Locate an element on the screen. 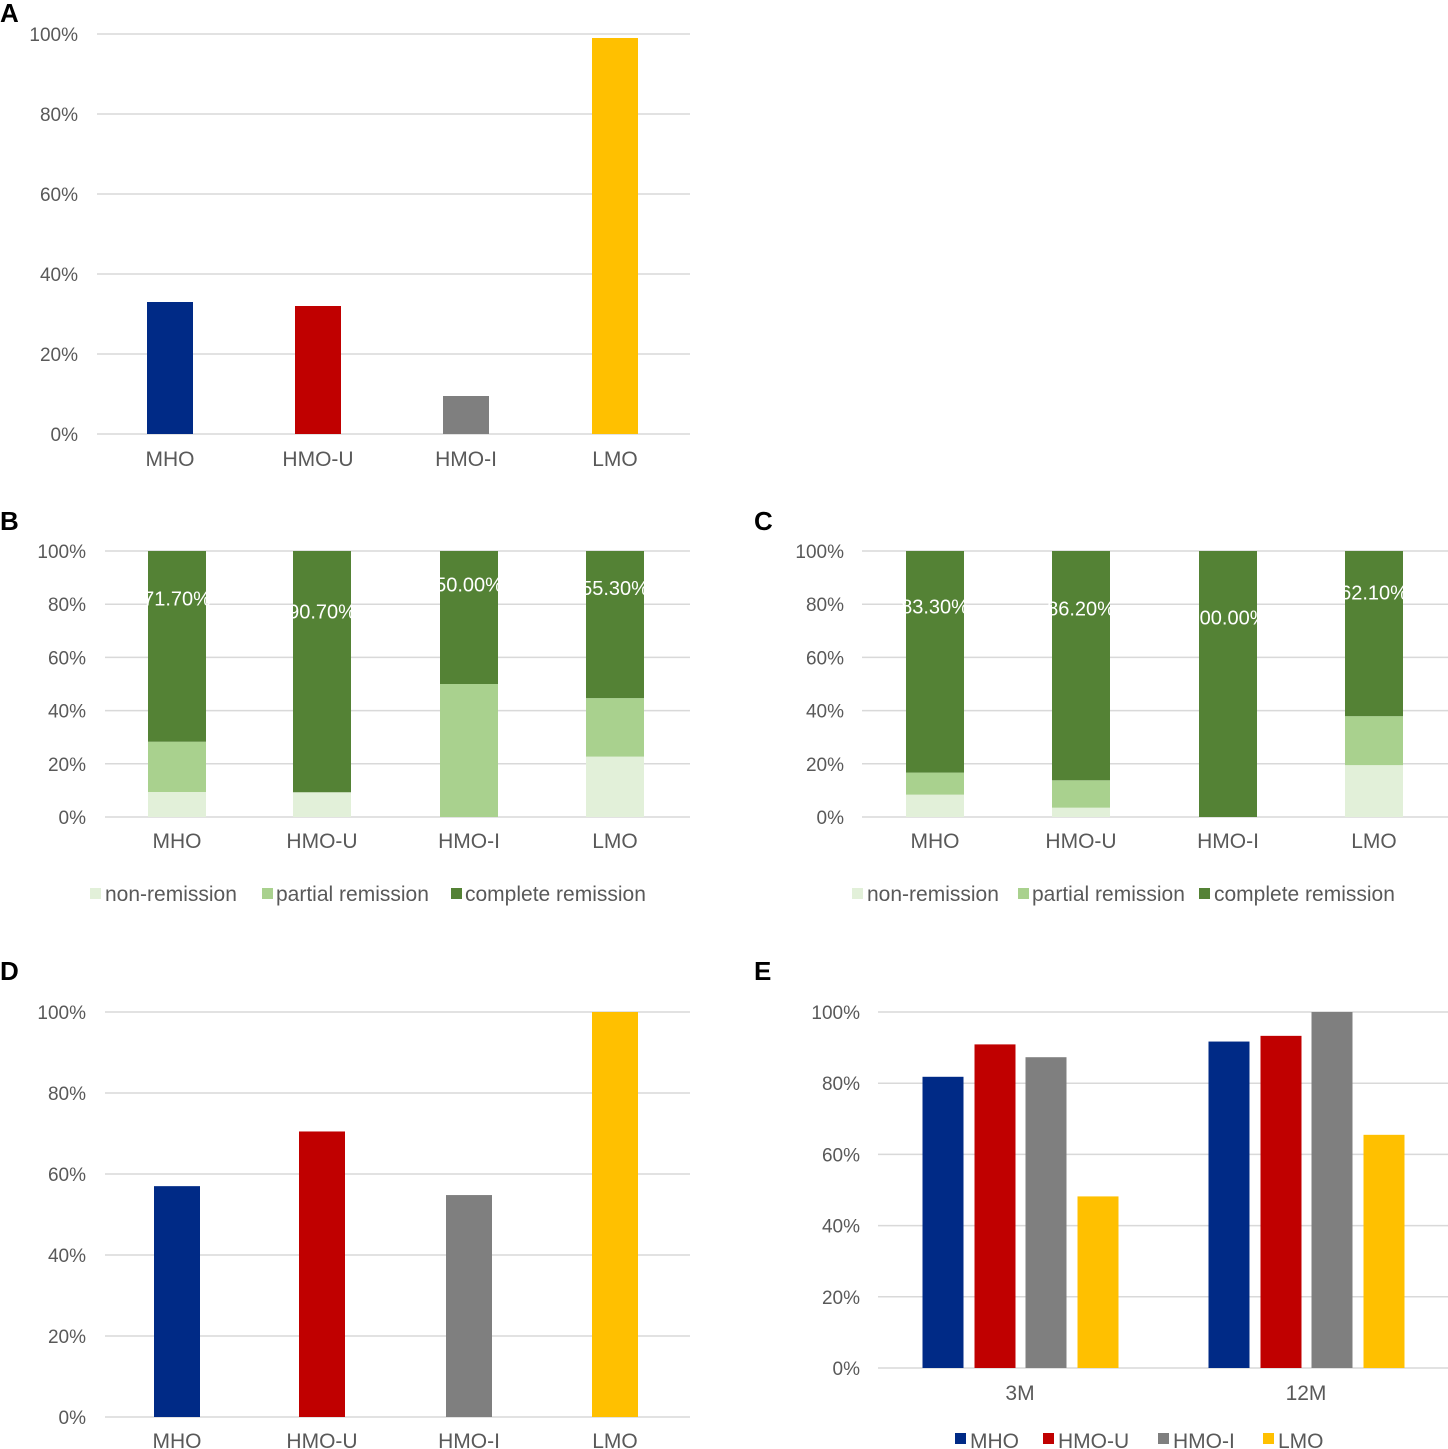 The width and height of the screenshot is (1448, 1449). y-tick-label-a: 40% is located at coordinates (59, 275).